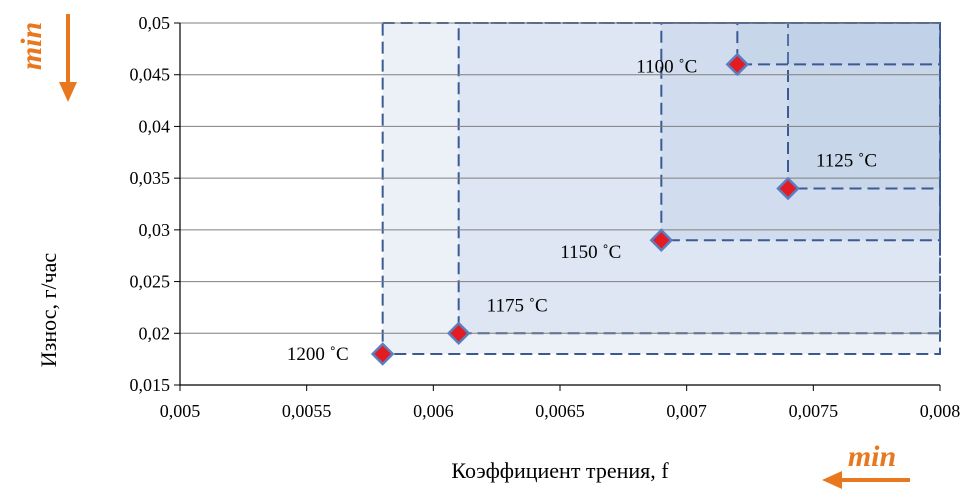  Describe the element at coordinates (155, 333) in the screenshot. I see `y-tick-label: 0,02` at that location.